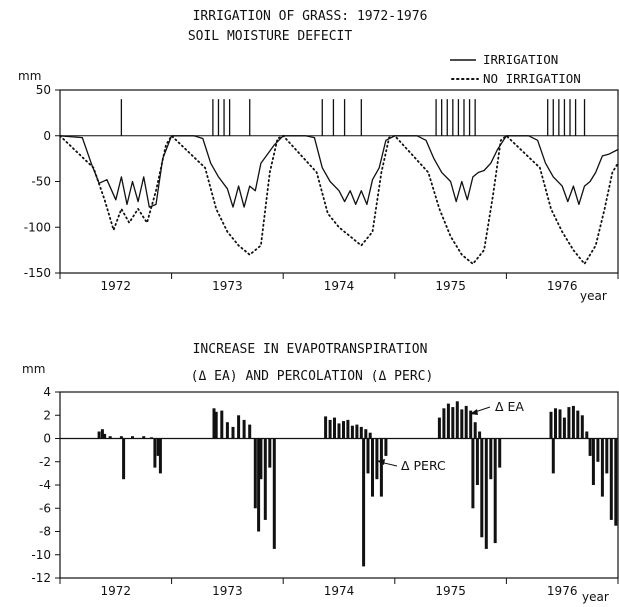 This screenshot has height=607, width=619. Describe the element at coordinates (520, 59) in the screenshot. I see `legend-irrigation: IRRIGATION` at that location.